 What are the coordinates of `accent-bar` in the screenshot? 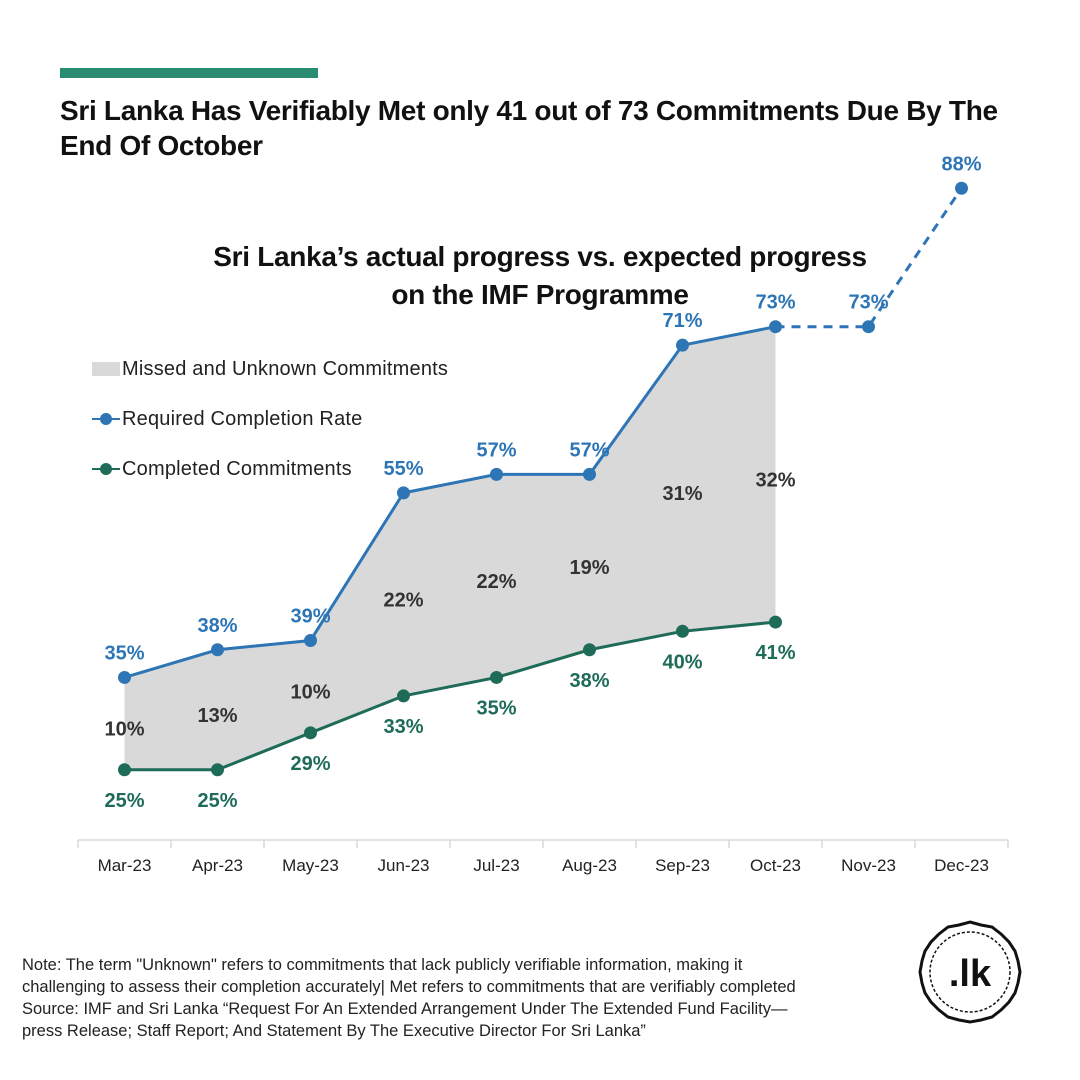 It's located at (189, 73).